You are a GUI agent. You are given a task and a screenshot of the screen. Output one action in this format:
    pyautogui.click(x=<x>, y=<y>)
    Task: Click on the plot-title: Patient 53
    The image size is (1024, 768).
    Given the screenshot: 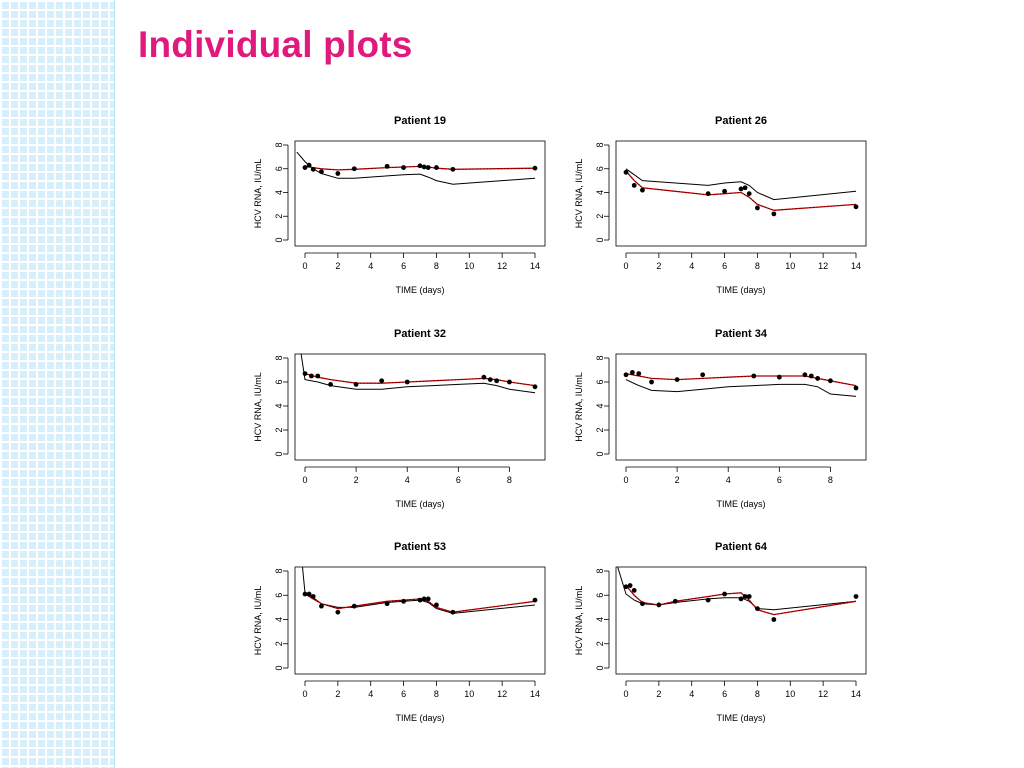 What is the action you would take?
    pyautogui.click(x=420, y=547)
    